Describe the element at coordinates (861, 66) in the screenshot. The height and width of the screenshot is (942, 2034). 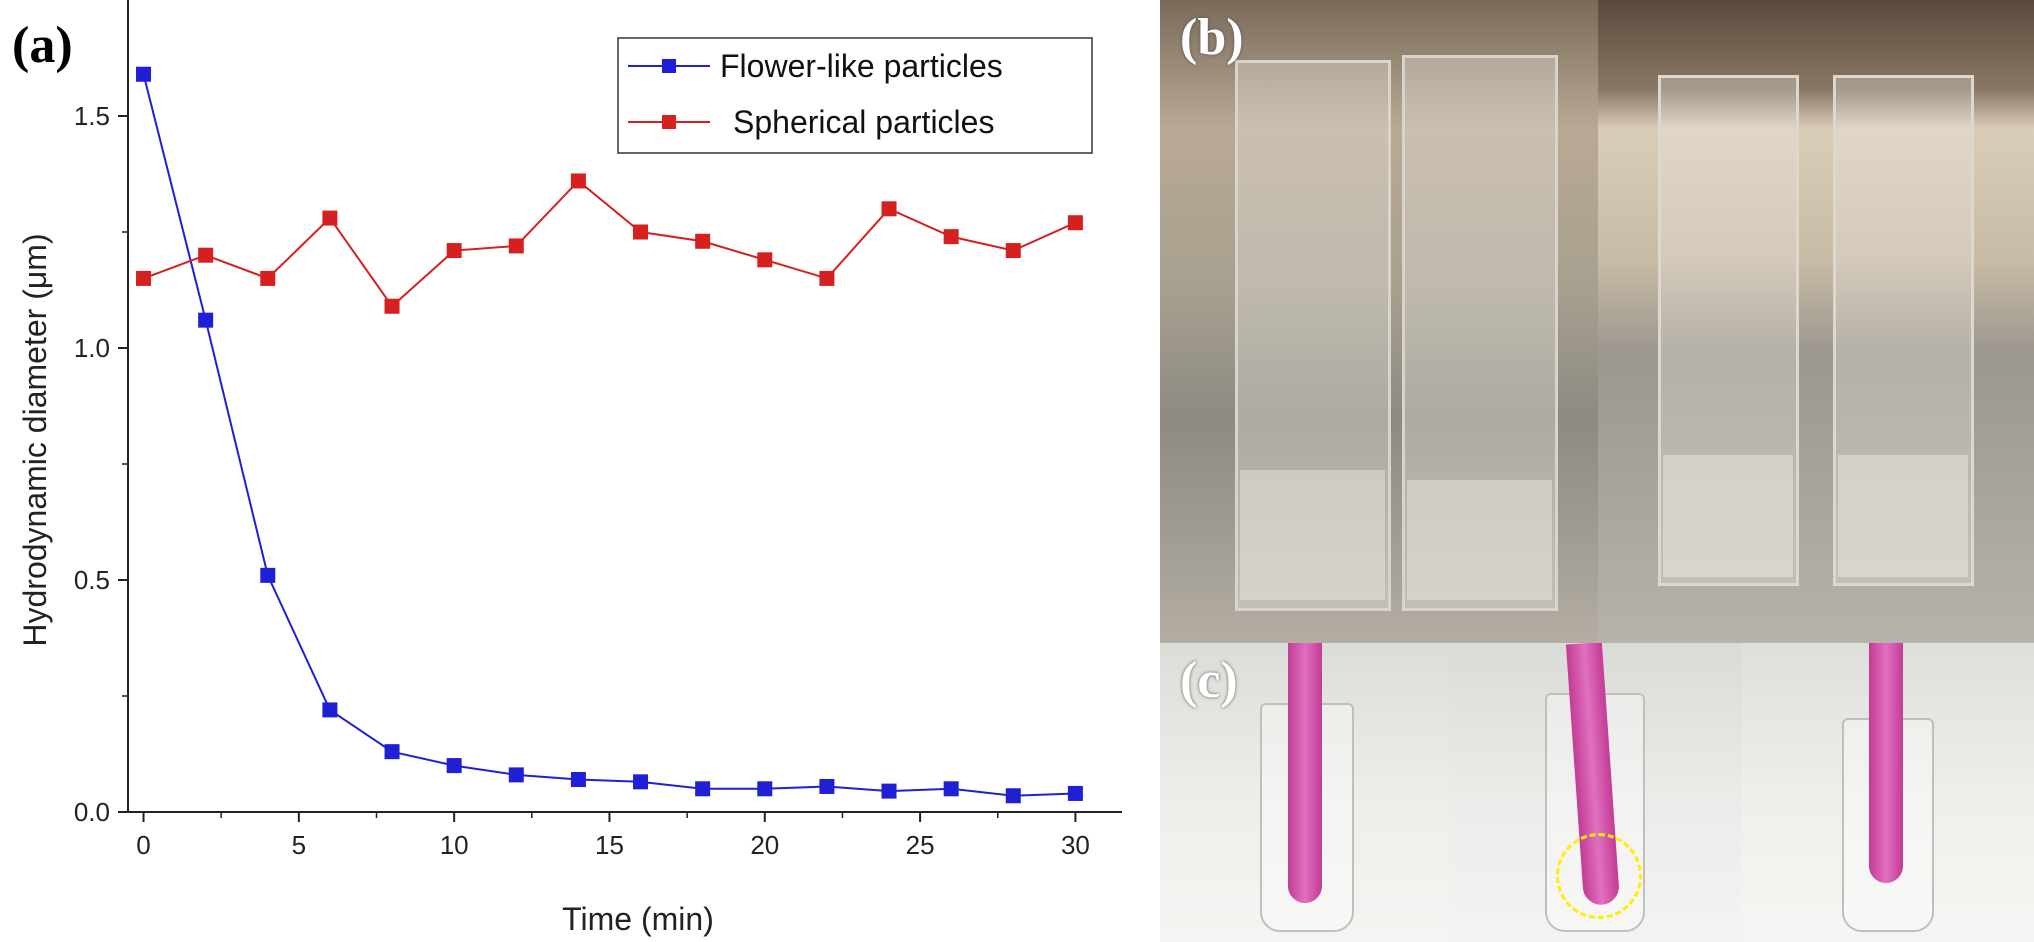
I see `legend-label-flower: Flower-like particles` at that location.